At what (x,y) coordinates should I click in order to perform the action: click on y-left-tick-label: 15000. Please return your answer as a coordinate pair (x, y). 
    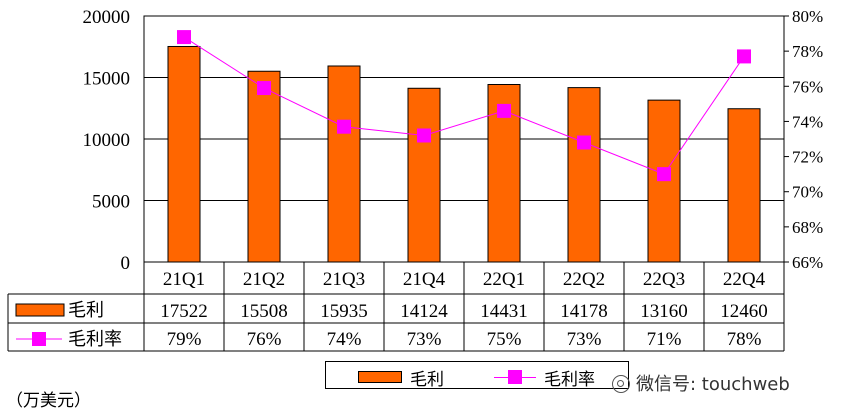
    Looking at the image, I should click on (107, 79).